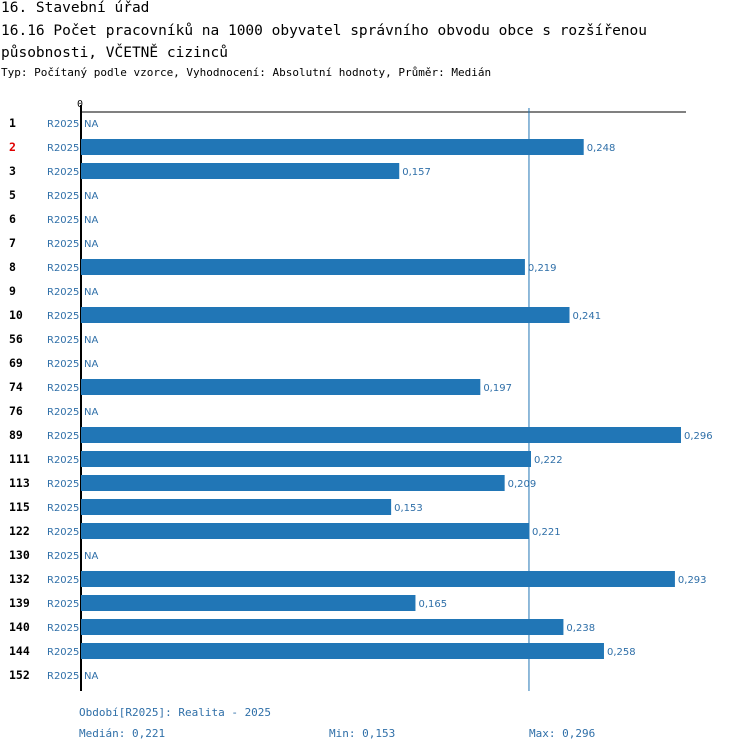 This screenshot has width=750, height=750. I want to click on data-label: 0,157, so click(416, 172).